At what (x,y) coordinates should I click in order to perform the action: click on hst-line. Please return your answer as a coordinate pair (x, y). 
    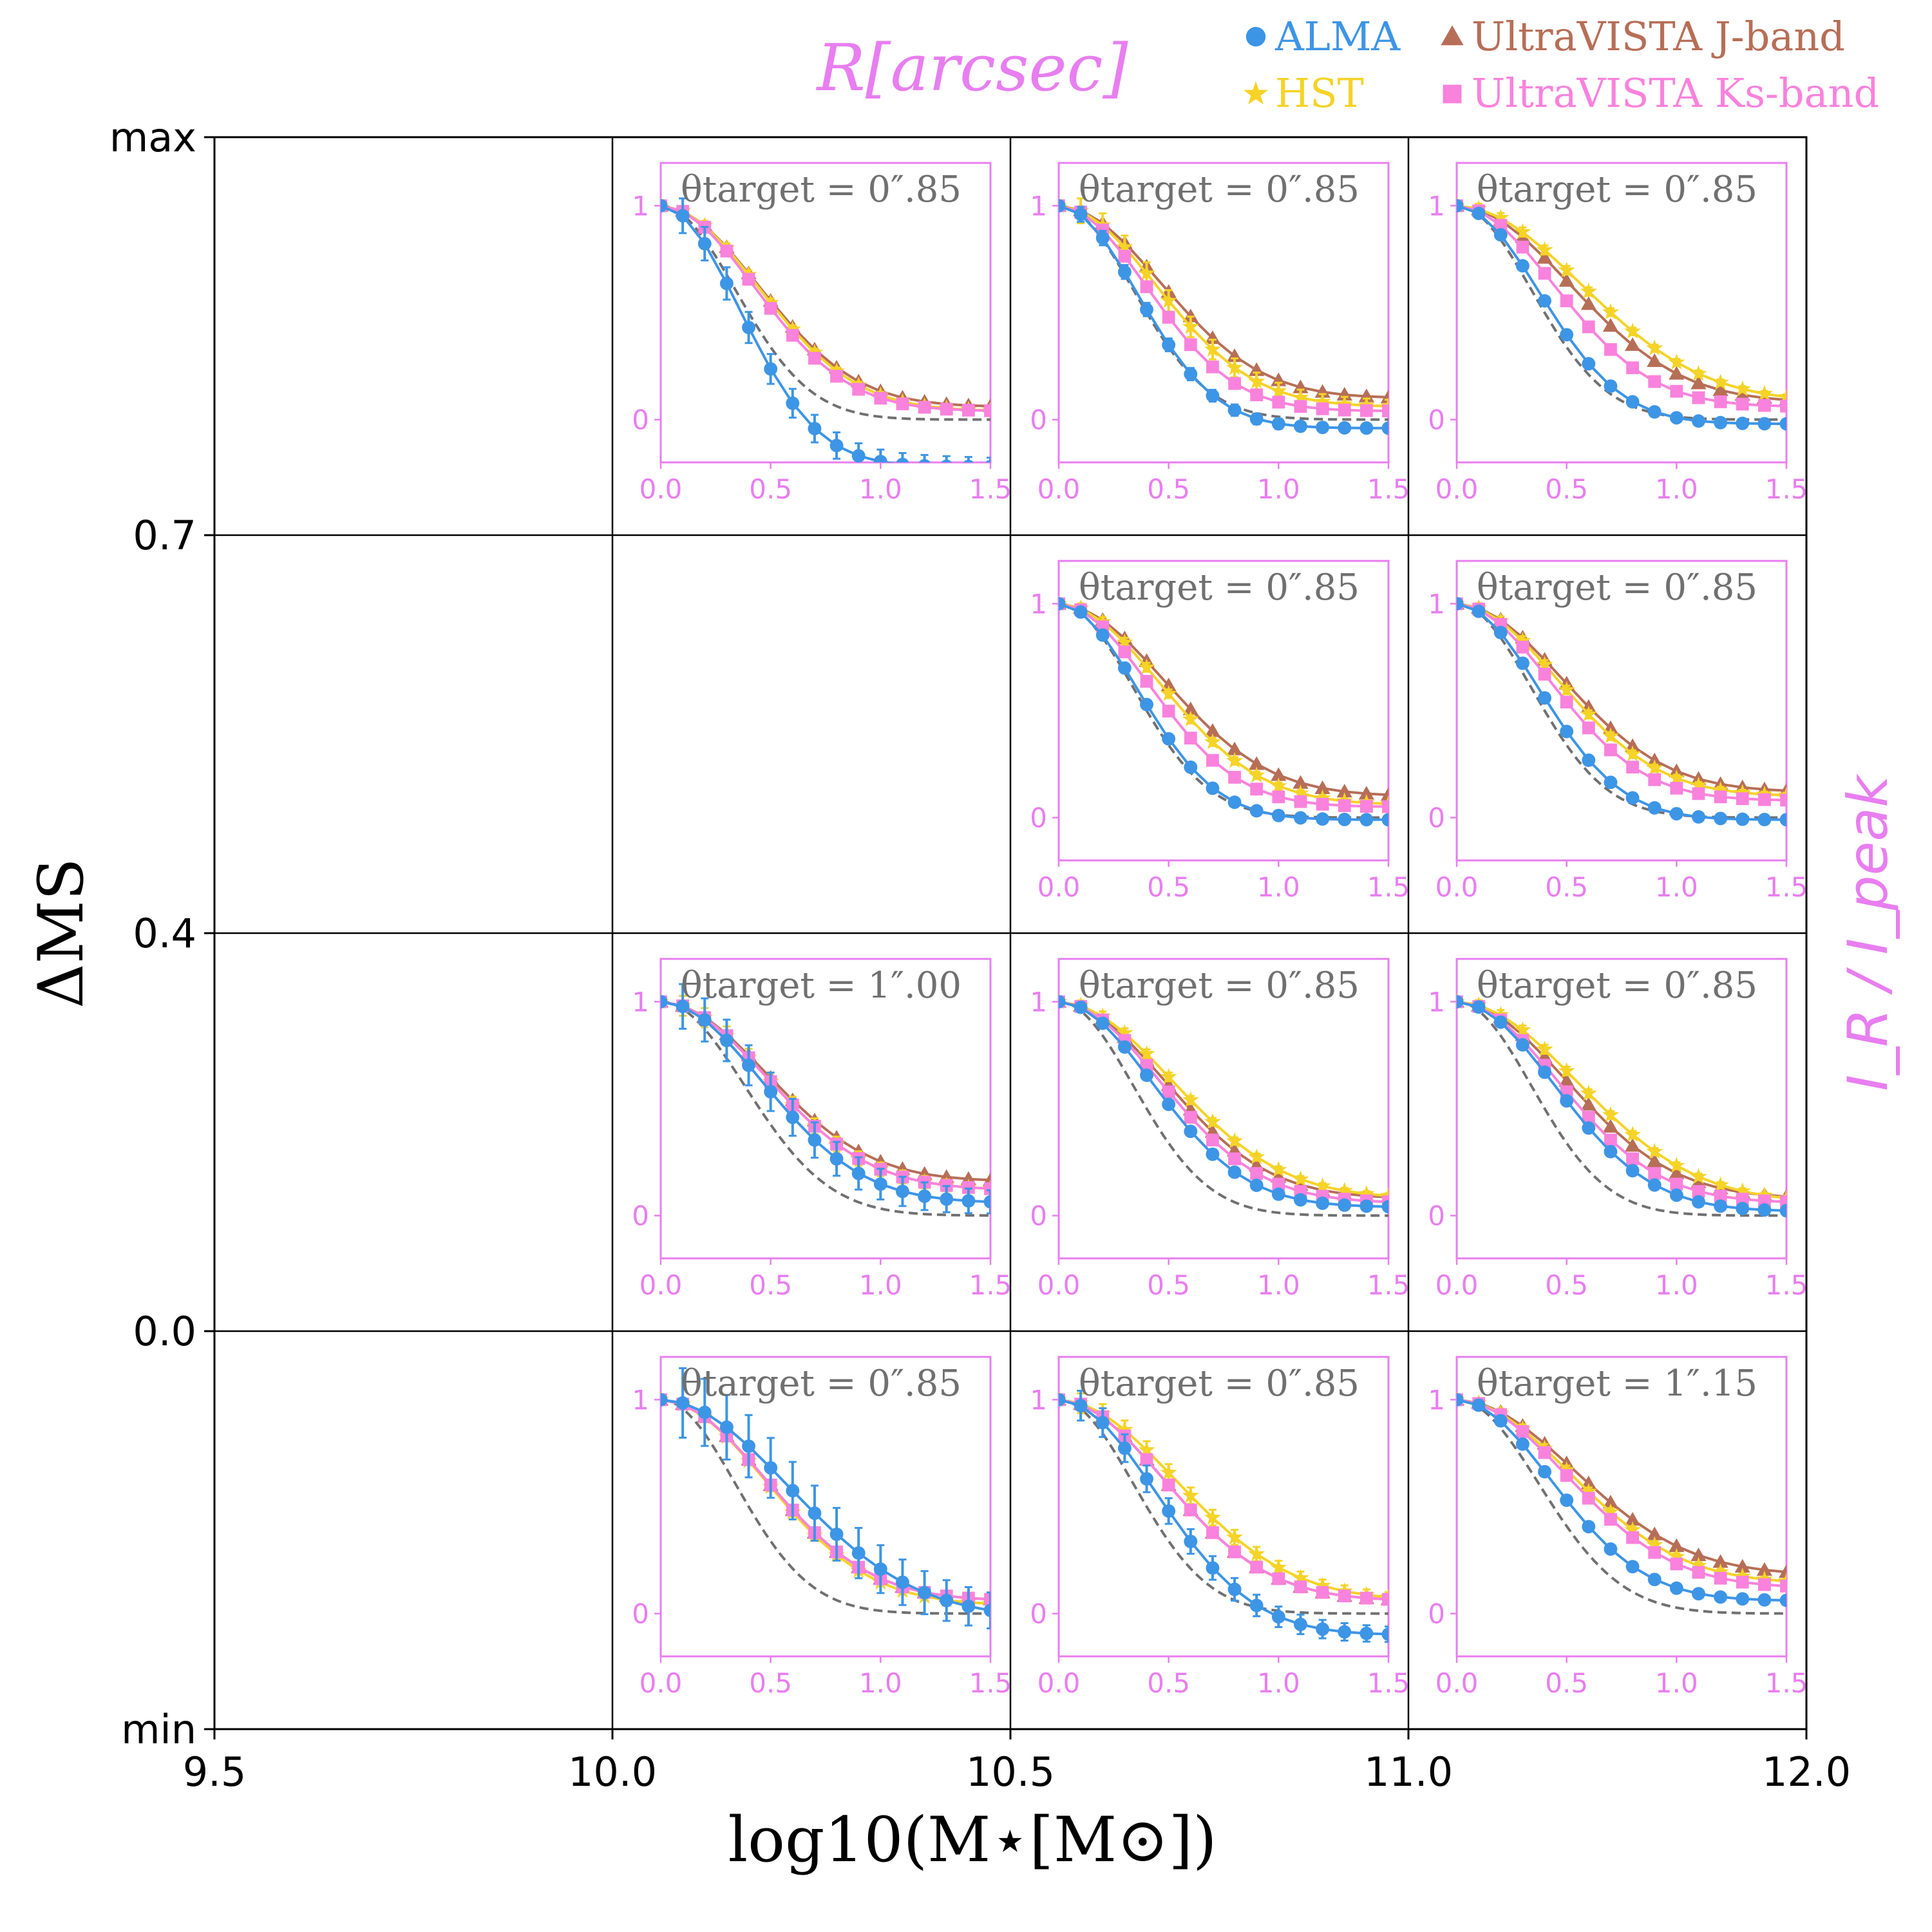
    Looking at the image, I should click on (825, 1502).